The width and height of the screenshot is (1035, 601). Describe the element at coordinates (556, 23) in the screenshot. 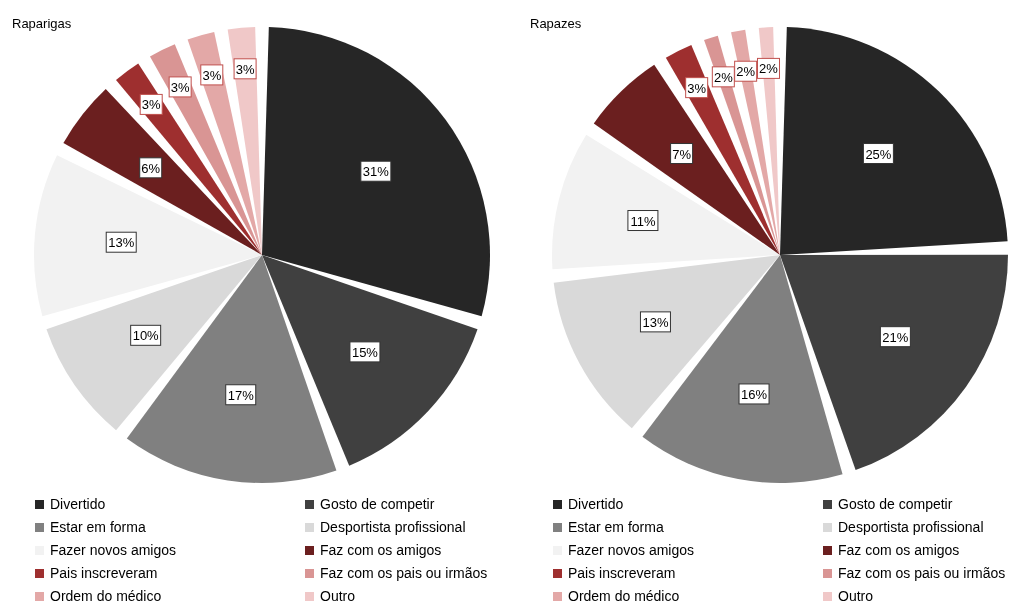

I see `chart-title: Rapazes` at that location.